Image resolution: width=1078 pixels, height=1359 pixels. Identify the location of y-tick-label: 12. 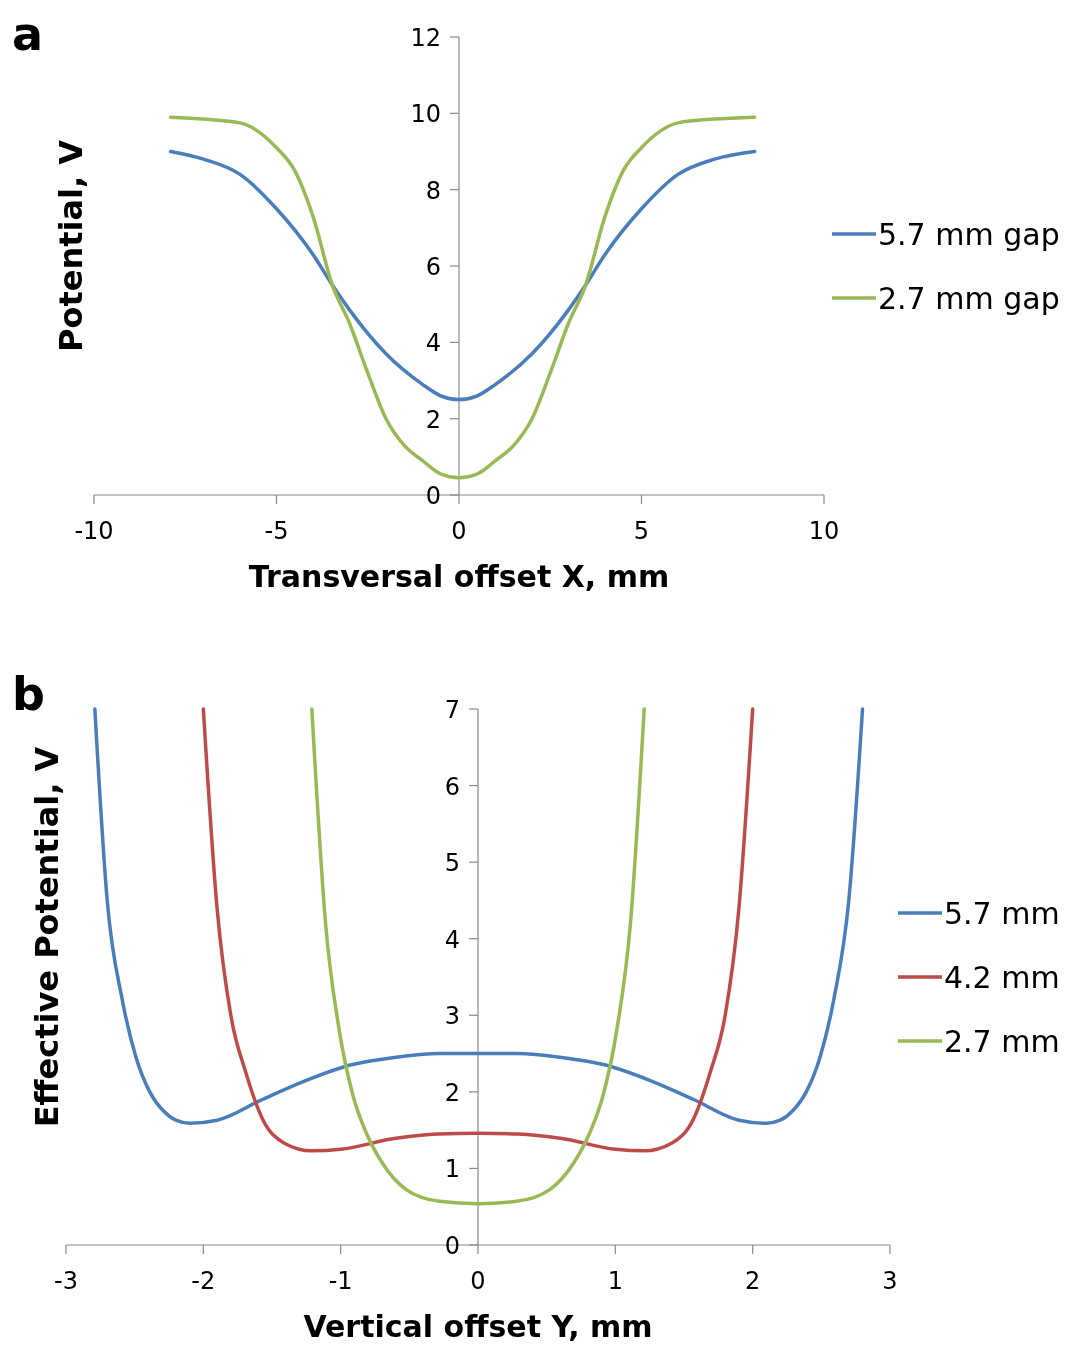
(425, 38).